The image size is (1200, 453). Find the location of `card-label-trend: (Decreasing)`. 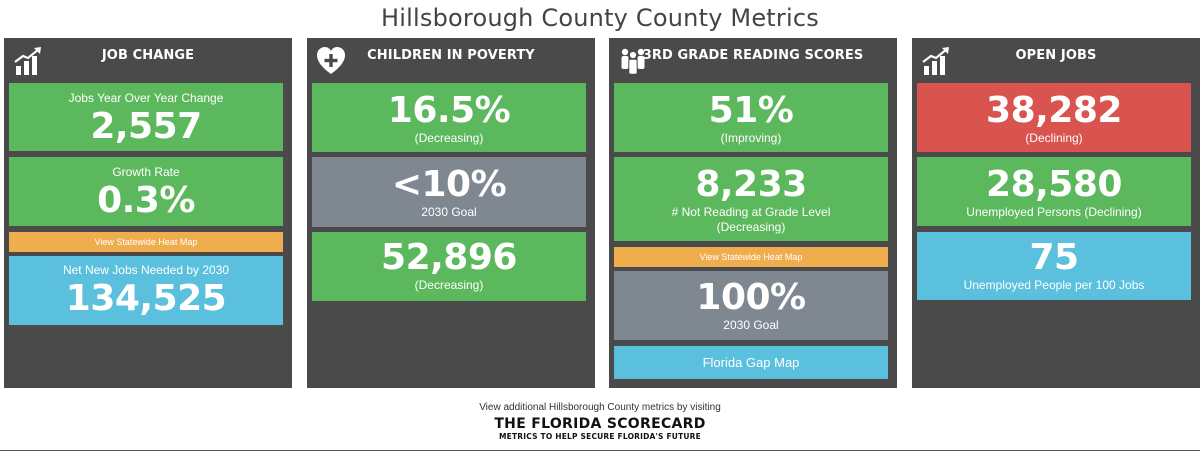

card-label-trend: (Decreasing) is located at coordinates (751, 227).